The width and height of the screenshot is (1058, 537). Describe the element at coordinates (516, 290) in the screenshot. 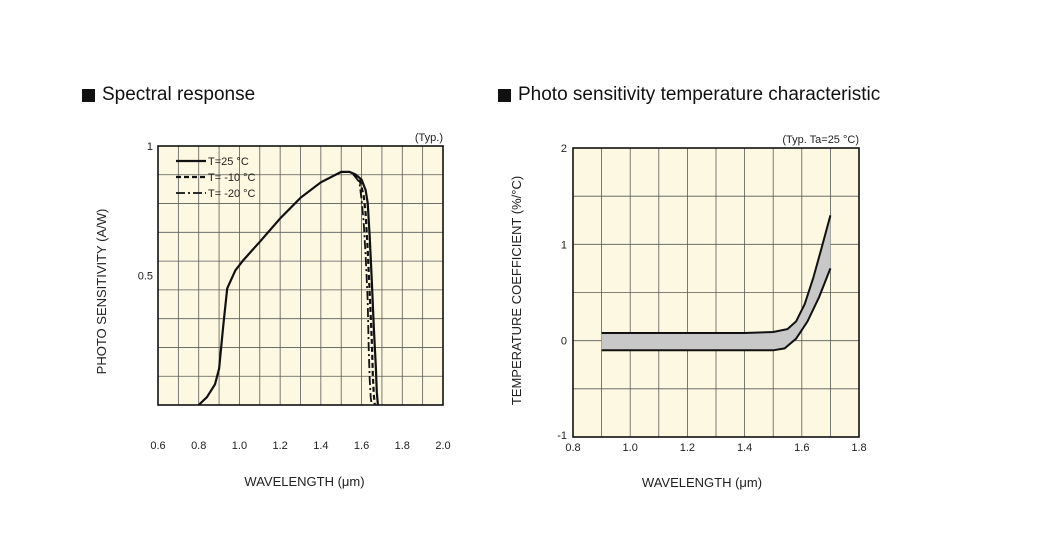

I see `y-axis-label: TEMPERATURE COEFFICIENT (%/°C)` at that location.